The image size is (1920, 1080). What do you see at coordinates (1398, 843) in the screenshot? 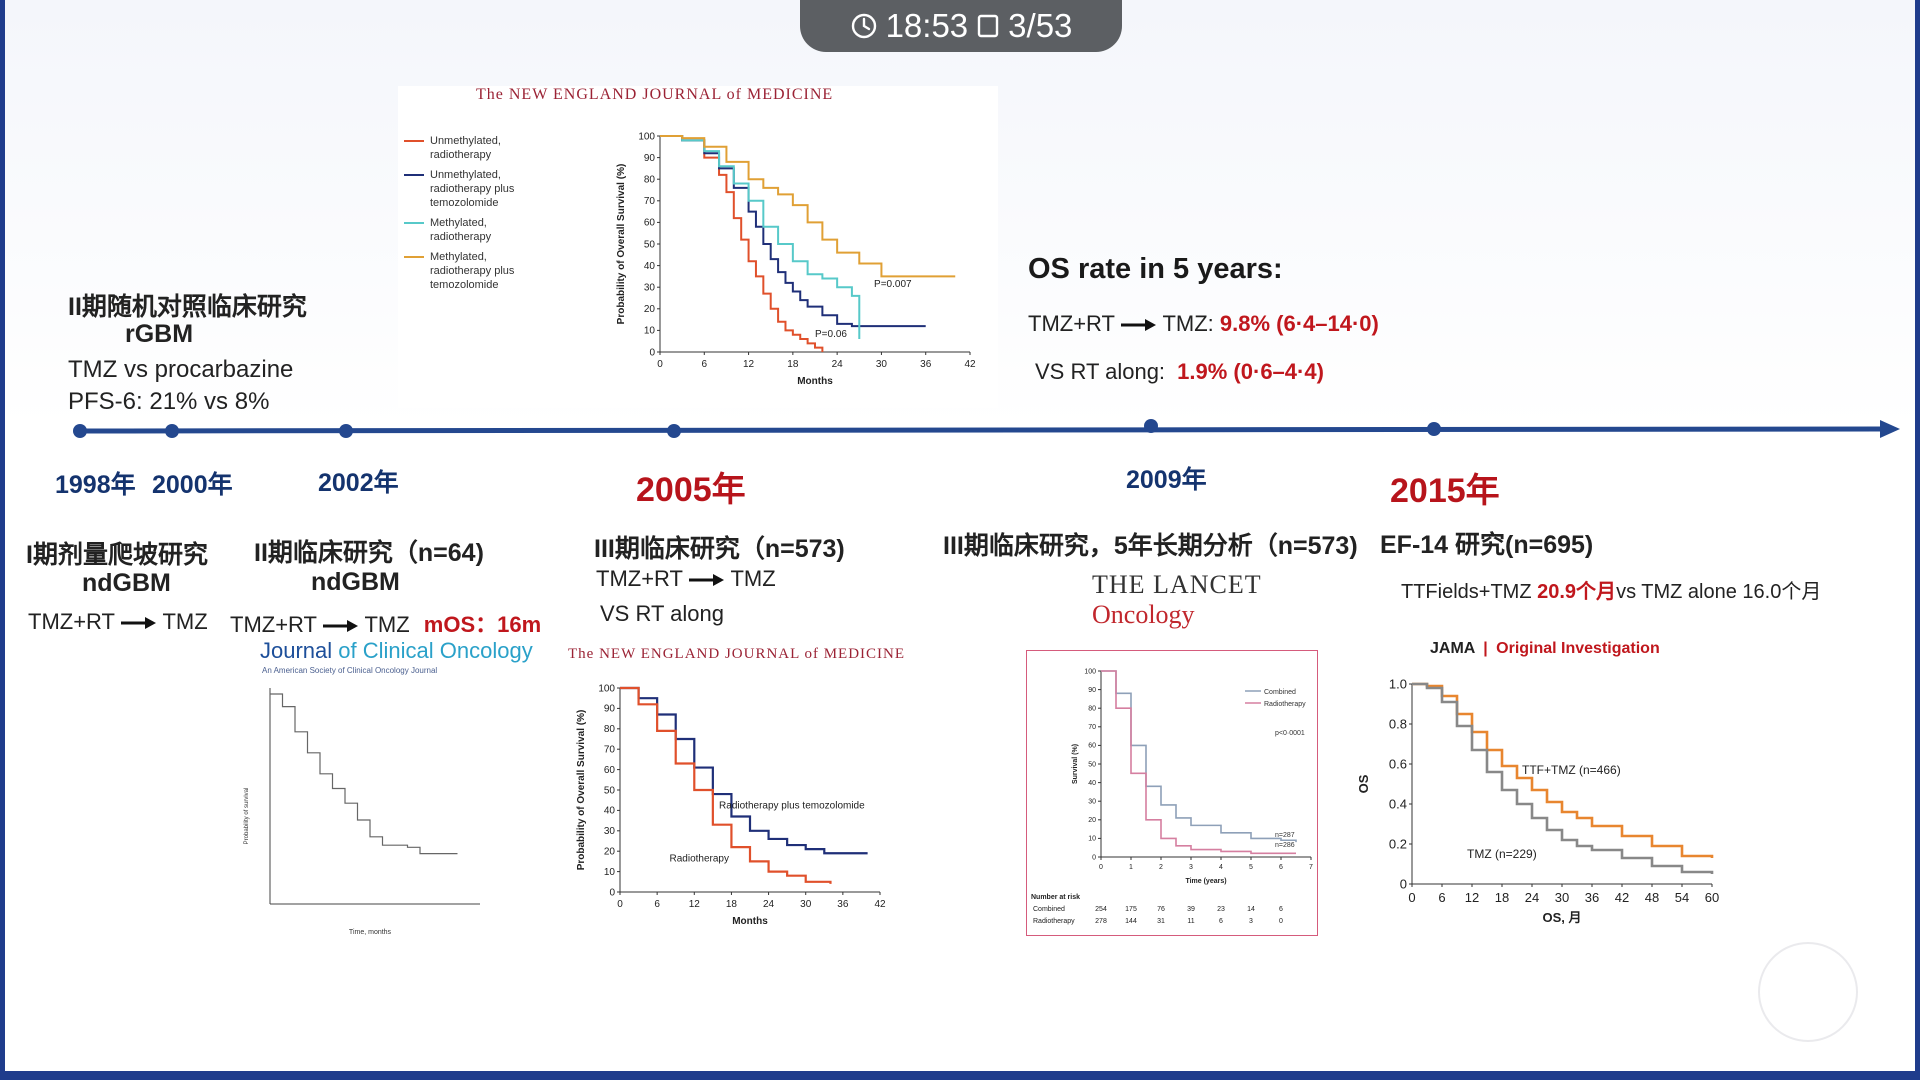
I see `y-tick-label: 0.2` at bounding box center [1398, 843].